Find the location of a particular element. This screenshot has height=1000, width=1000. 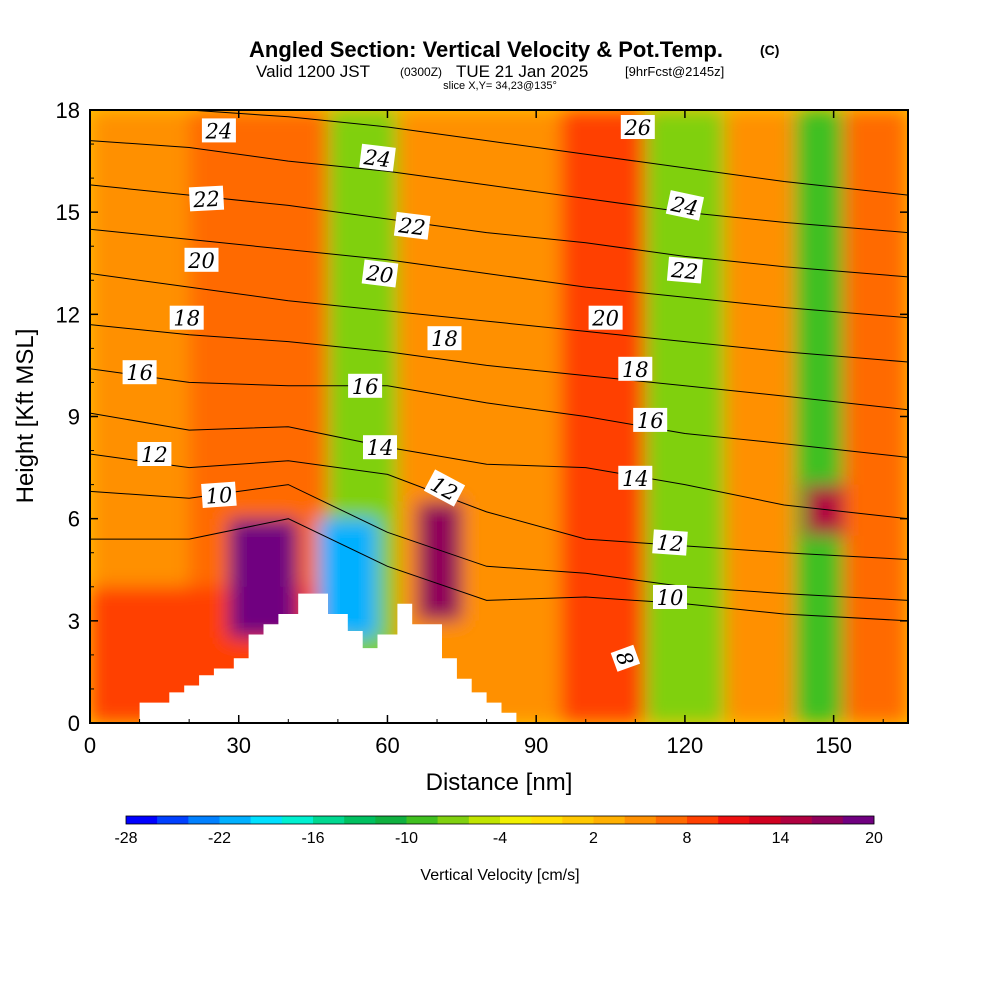

colorbar-tick-label: -28 is located at coordinates (125, 838).